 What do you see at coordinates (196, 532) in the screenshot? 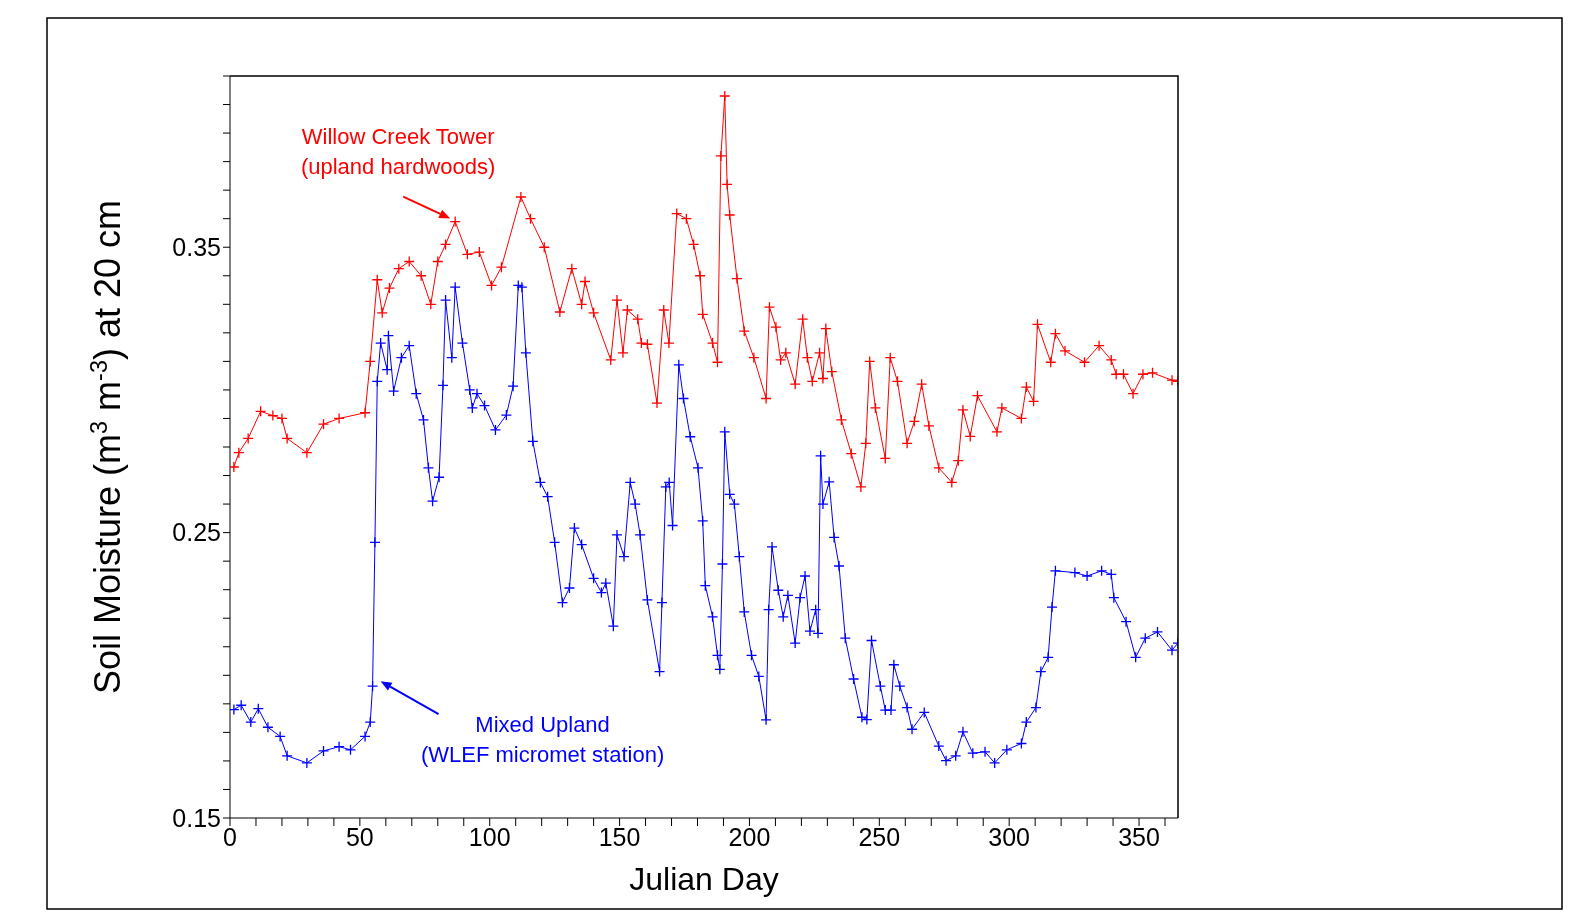
I see `y-tick-label: 0.25` at bounding box center [196, 532].